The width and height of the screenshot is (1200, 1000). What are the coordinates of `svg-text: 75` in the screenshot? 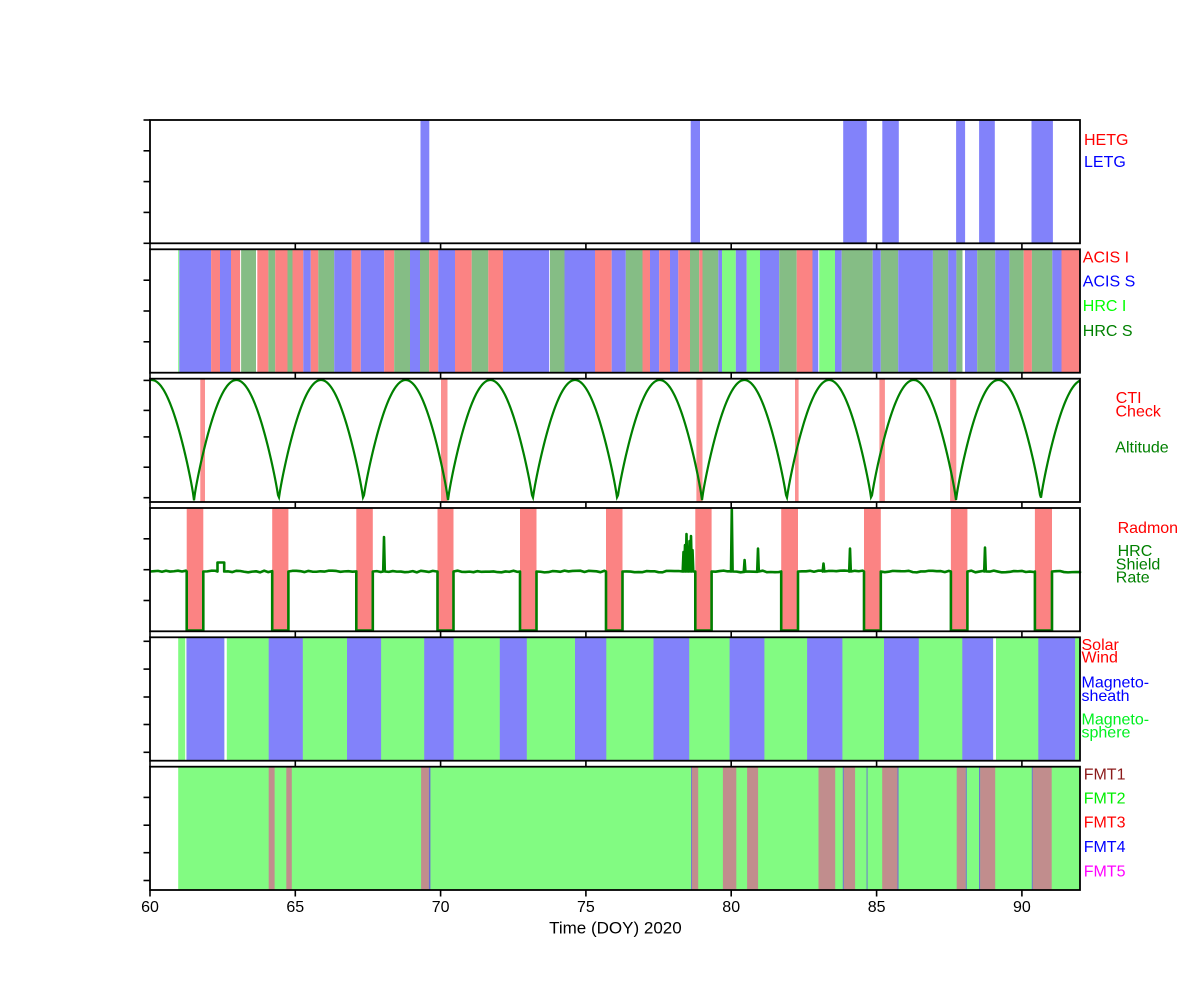 It's located at (586, 907).